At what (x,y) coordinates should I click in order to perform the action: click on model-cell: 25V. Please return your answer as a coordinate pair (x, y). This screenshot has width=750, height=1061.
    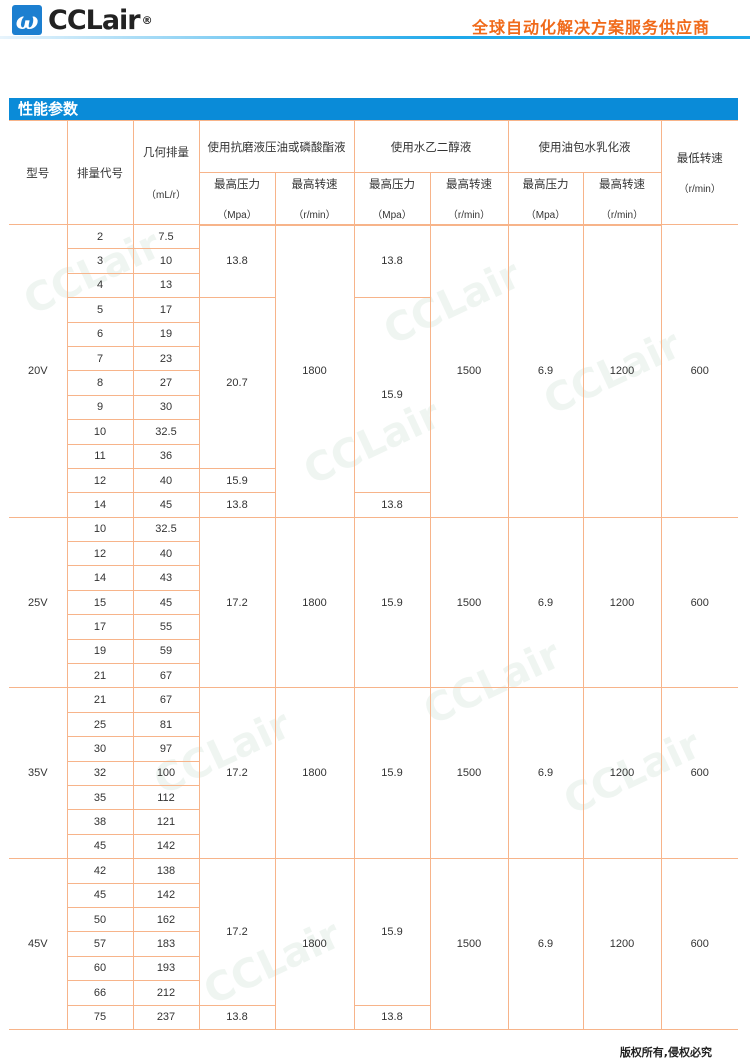
    Looking at the image, I should click on (38, 602).